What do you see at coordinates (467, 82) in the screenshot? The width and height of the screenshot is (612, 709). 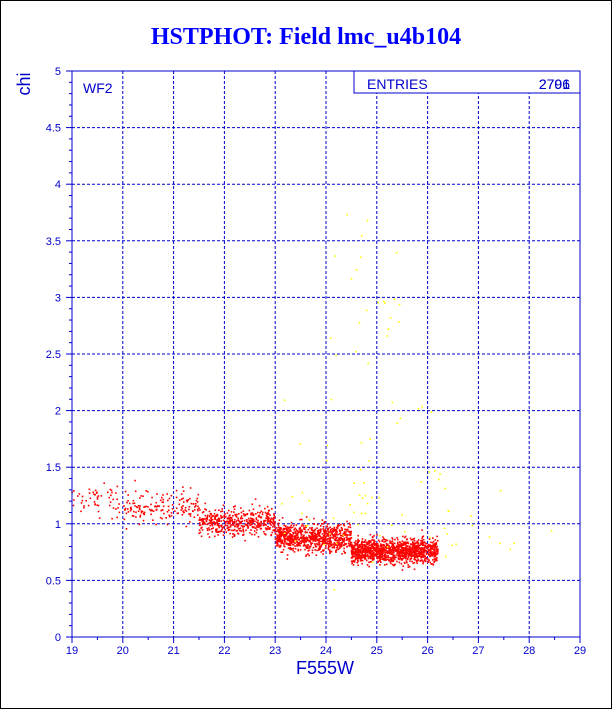 I see `stats-box-border` at bounding box center [467, 82].